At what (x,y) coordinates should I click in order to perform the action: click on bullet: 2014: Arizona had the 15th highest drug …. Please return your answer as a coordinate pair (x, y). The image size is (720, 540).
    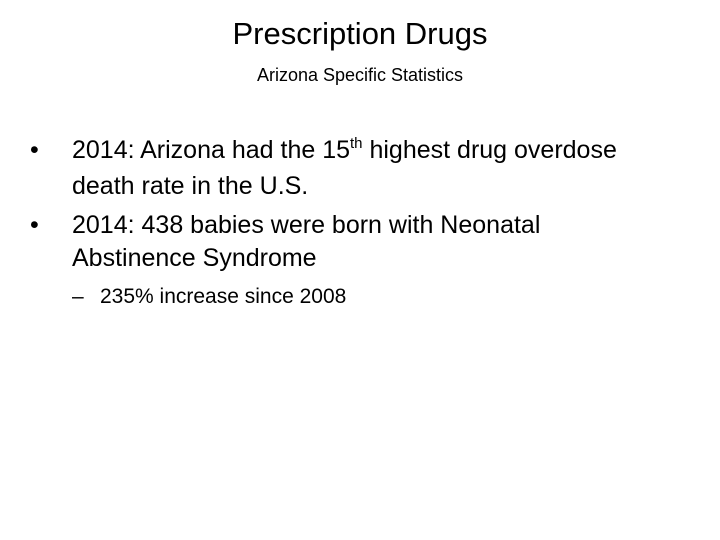
    Looking at the image, I should click on (330, 168).